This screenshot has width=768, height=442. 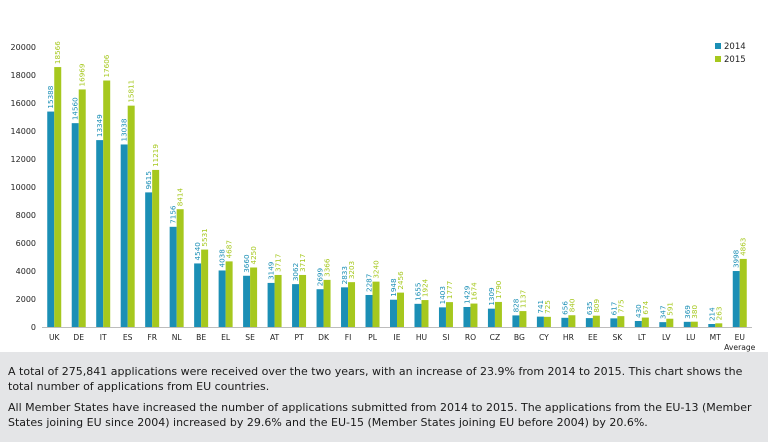 I want to click on data-label: 3149, so click(x=271, y=270).